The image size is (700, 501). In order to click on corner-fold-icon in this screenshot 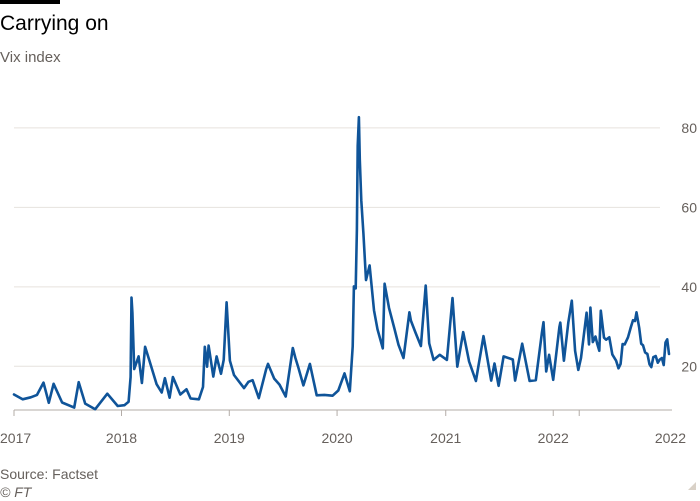, I will do `click(692, 486)`.